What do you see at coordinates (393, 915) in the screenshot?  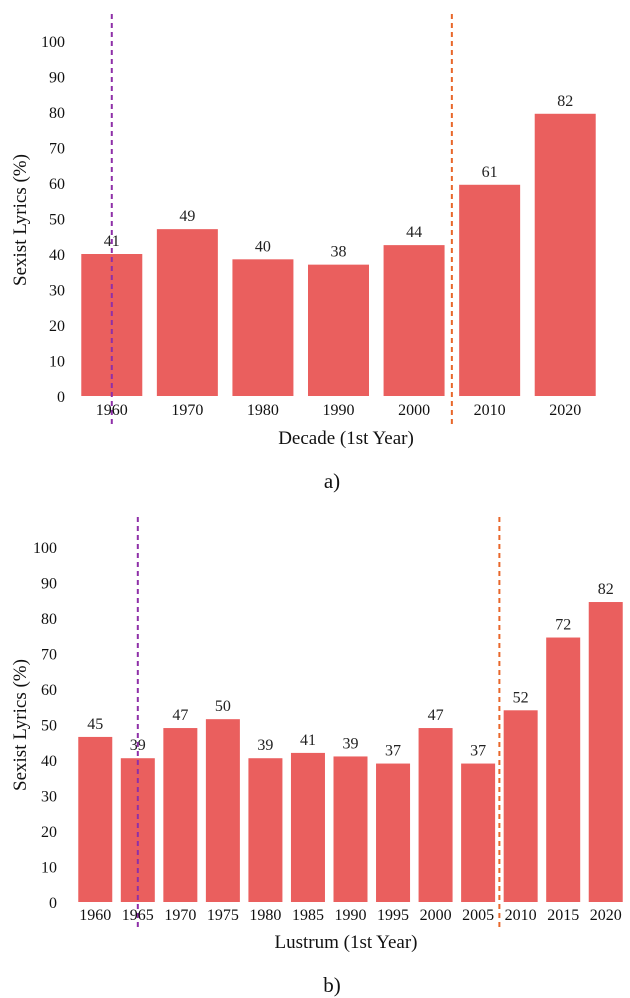 I see `x-tick-label-1995: 1995` at bounding box center [393, 915].